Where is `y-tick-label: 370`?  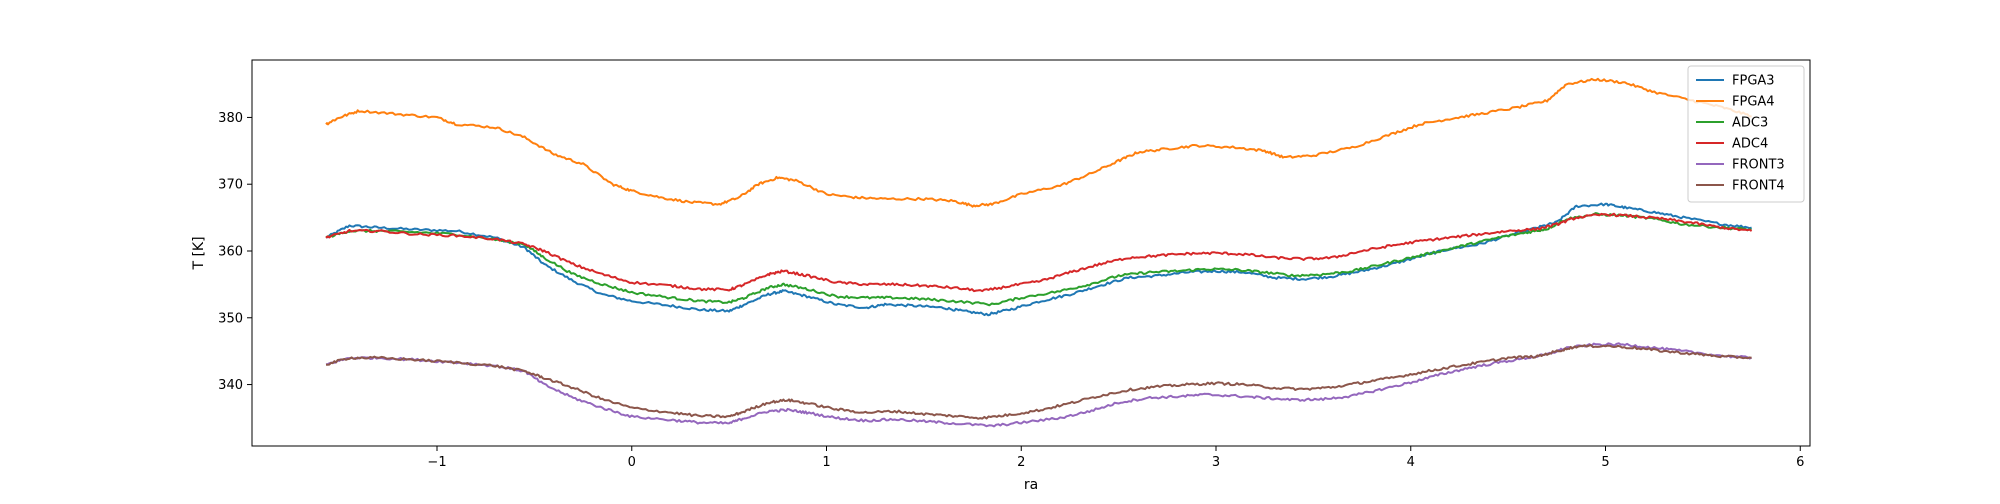 y-tick-label: 370 is located at coordinates (230, 185).